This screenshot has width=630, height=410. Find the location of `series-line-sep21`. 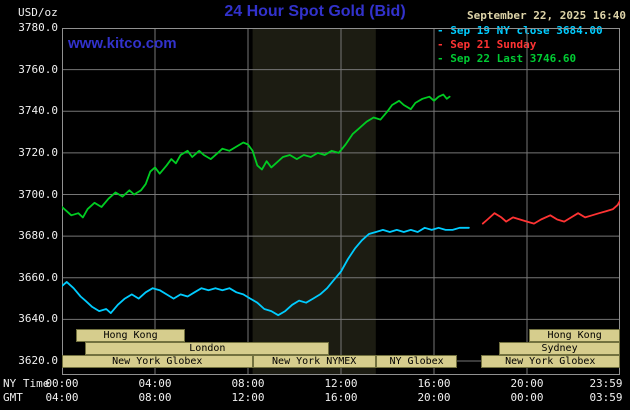

series-line-sep21 is located at coordinates (550, 212).